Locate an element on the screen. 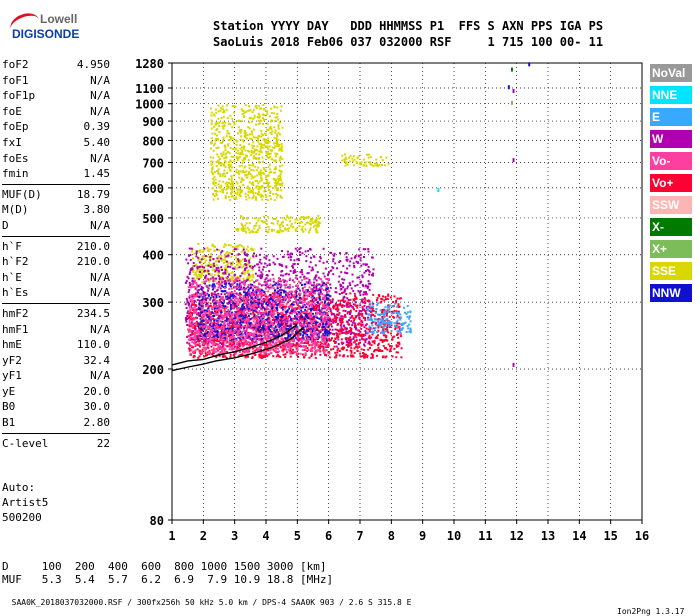  y-tick-label: 400 is located at coordinates (153, 256).